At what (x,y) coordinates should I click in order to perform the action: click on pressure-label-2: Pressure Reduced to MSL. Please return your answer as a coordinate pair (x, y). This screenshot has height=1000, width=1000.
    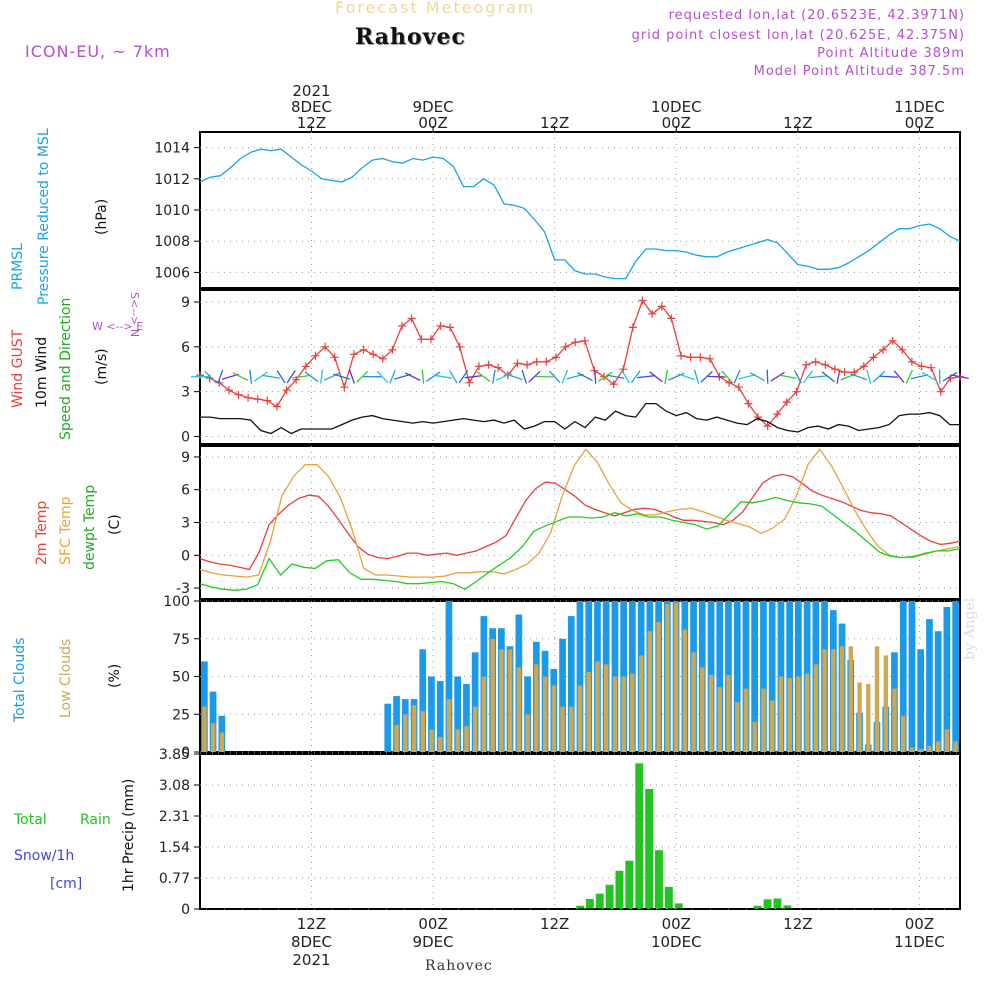
    Looking at the image, I should click on (44, 216).